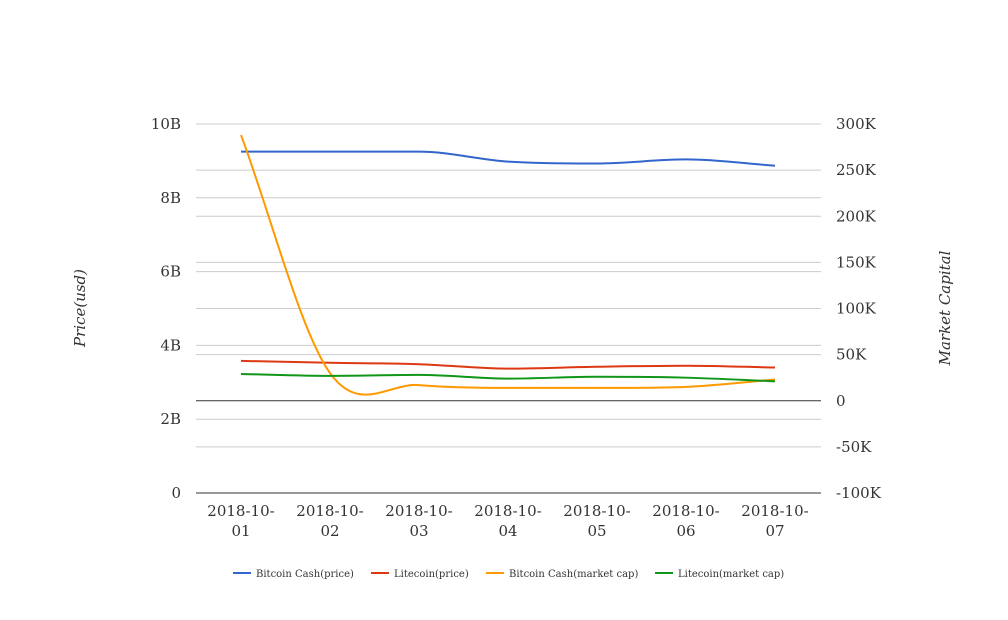 This screenshot has width=1008, height=620. Describe the element at coordinates (176, 493) in the screenshot. I see `left-tick-label: 0` at that location.